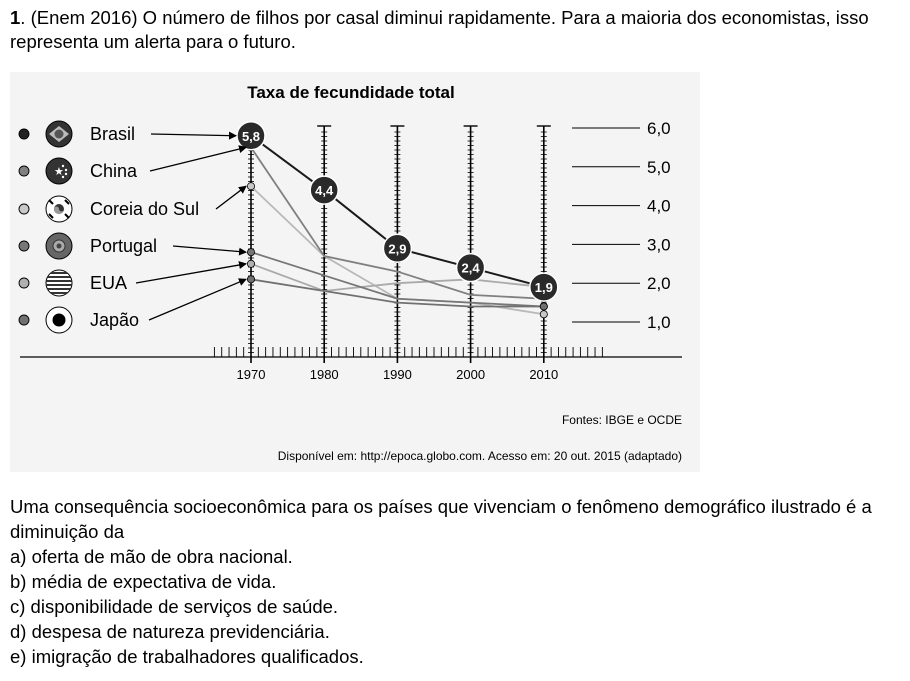 Image resolution: width=910 pixels, height=681 pixels. What do you see at coordinates (174, 606) in the screenshot?
I see `option-c: c) disponibilidade de serviços de saúde.` at bounding box center [174, 606].